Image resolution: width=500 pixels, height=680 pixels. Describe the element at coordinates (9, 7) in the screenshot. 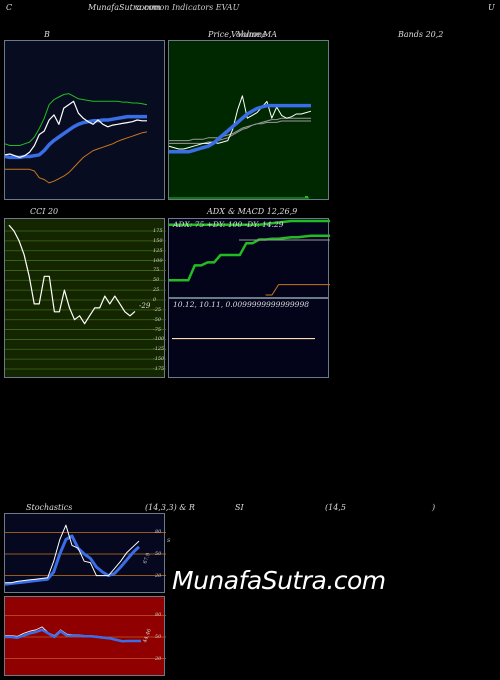

I see `header-left: C` at that location.